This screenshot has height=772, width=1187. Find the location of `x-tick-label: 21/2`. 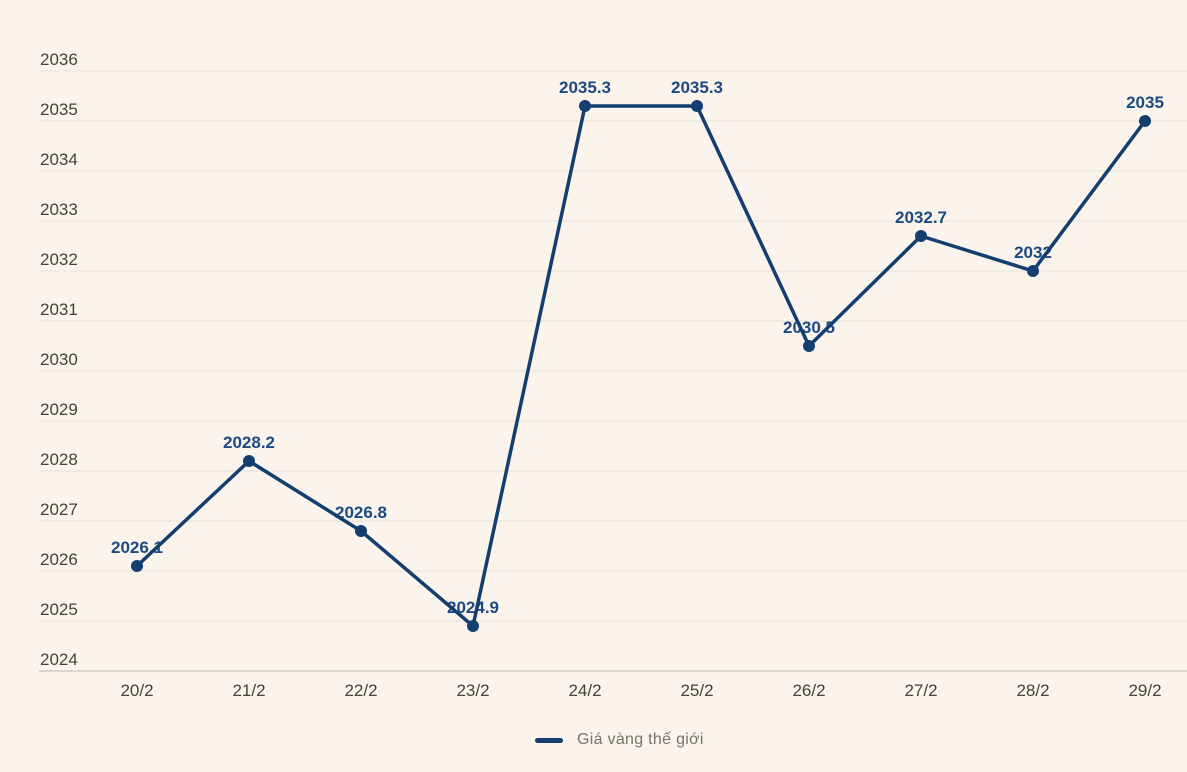

x-tick-label: 21/2 is located at coordinates (248, 690).